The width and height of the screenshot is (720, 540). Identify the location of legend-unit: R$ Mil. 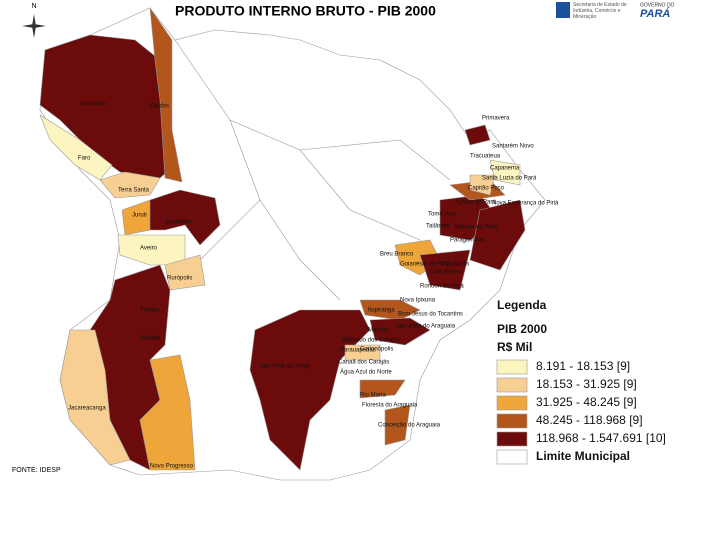
(514, 347).